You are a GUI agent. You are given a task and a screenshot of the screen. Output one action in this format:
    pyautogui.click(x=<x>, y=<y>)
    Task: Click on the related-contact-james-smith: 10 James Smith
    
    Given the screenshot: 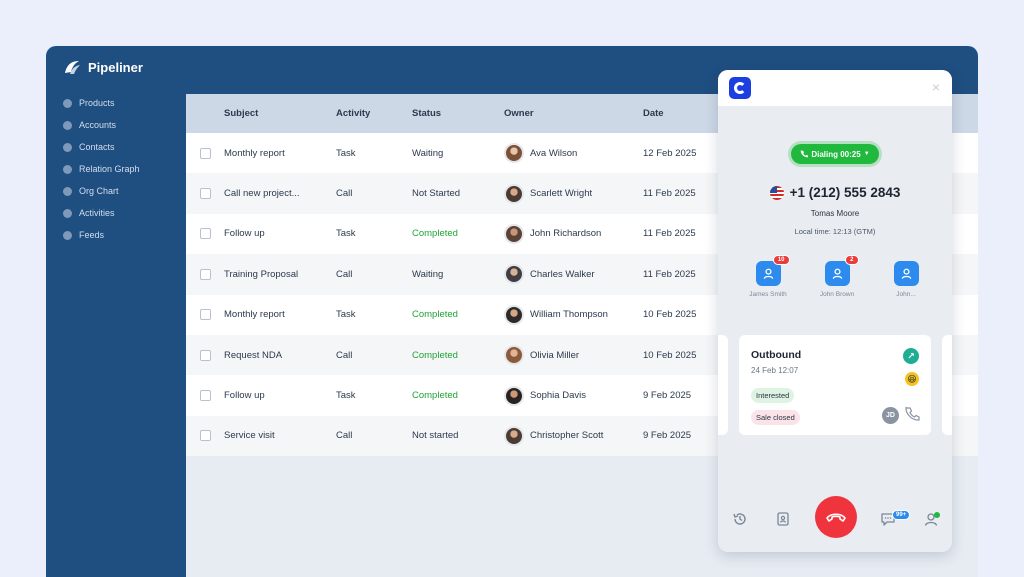 What is the action you would take?
    pyautogui.click(x=768, y=276)
    